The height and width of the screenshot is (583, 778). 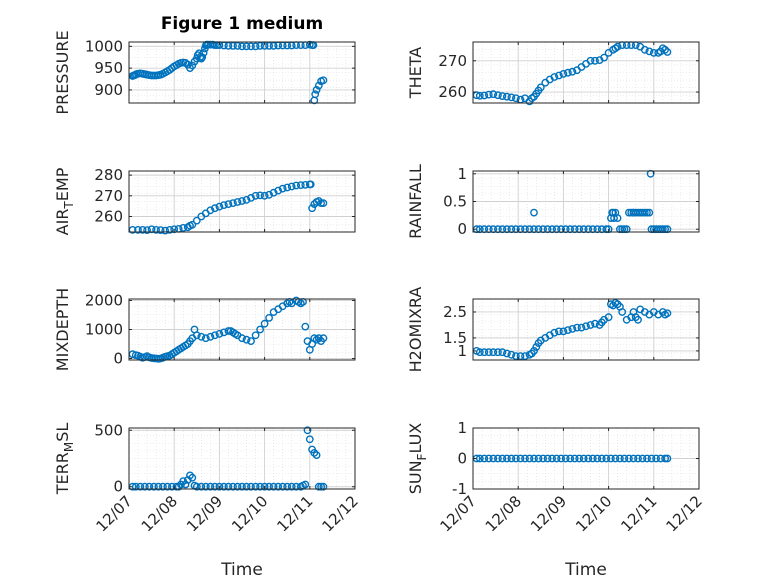 I want to click on x-tick-label: 12/07, so click(x=458, y=513).